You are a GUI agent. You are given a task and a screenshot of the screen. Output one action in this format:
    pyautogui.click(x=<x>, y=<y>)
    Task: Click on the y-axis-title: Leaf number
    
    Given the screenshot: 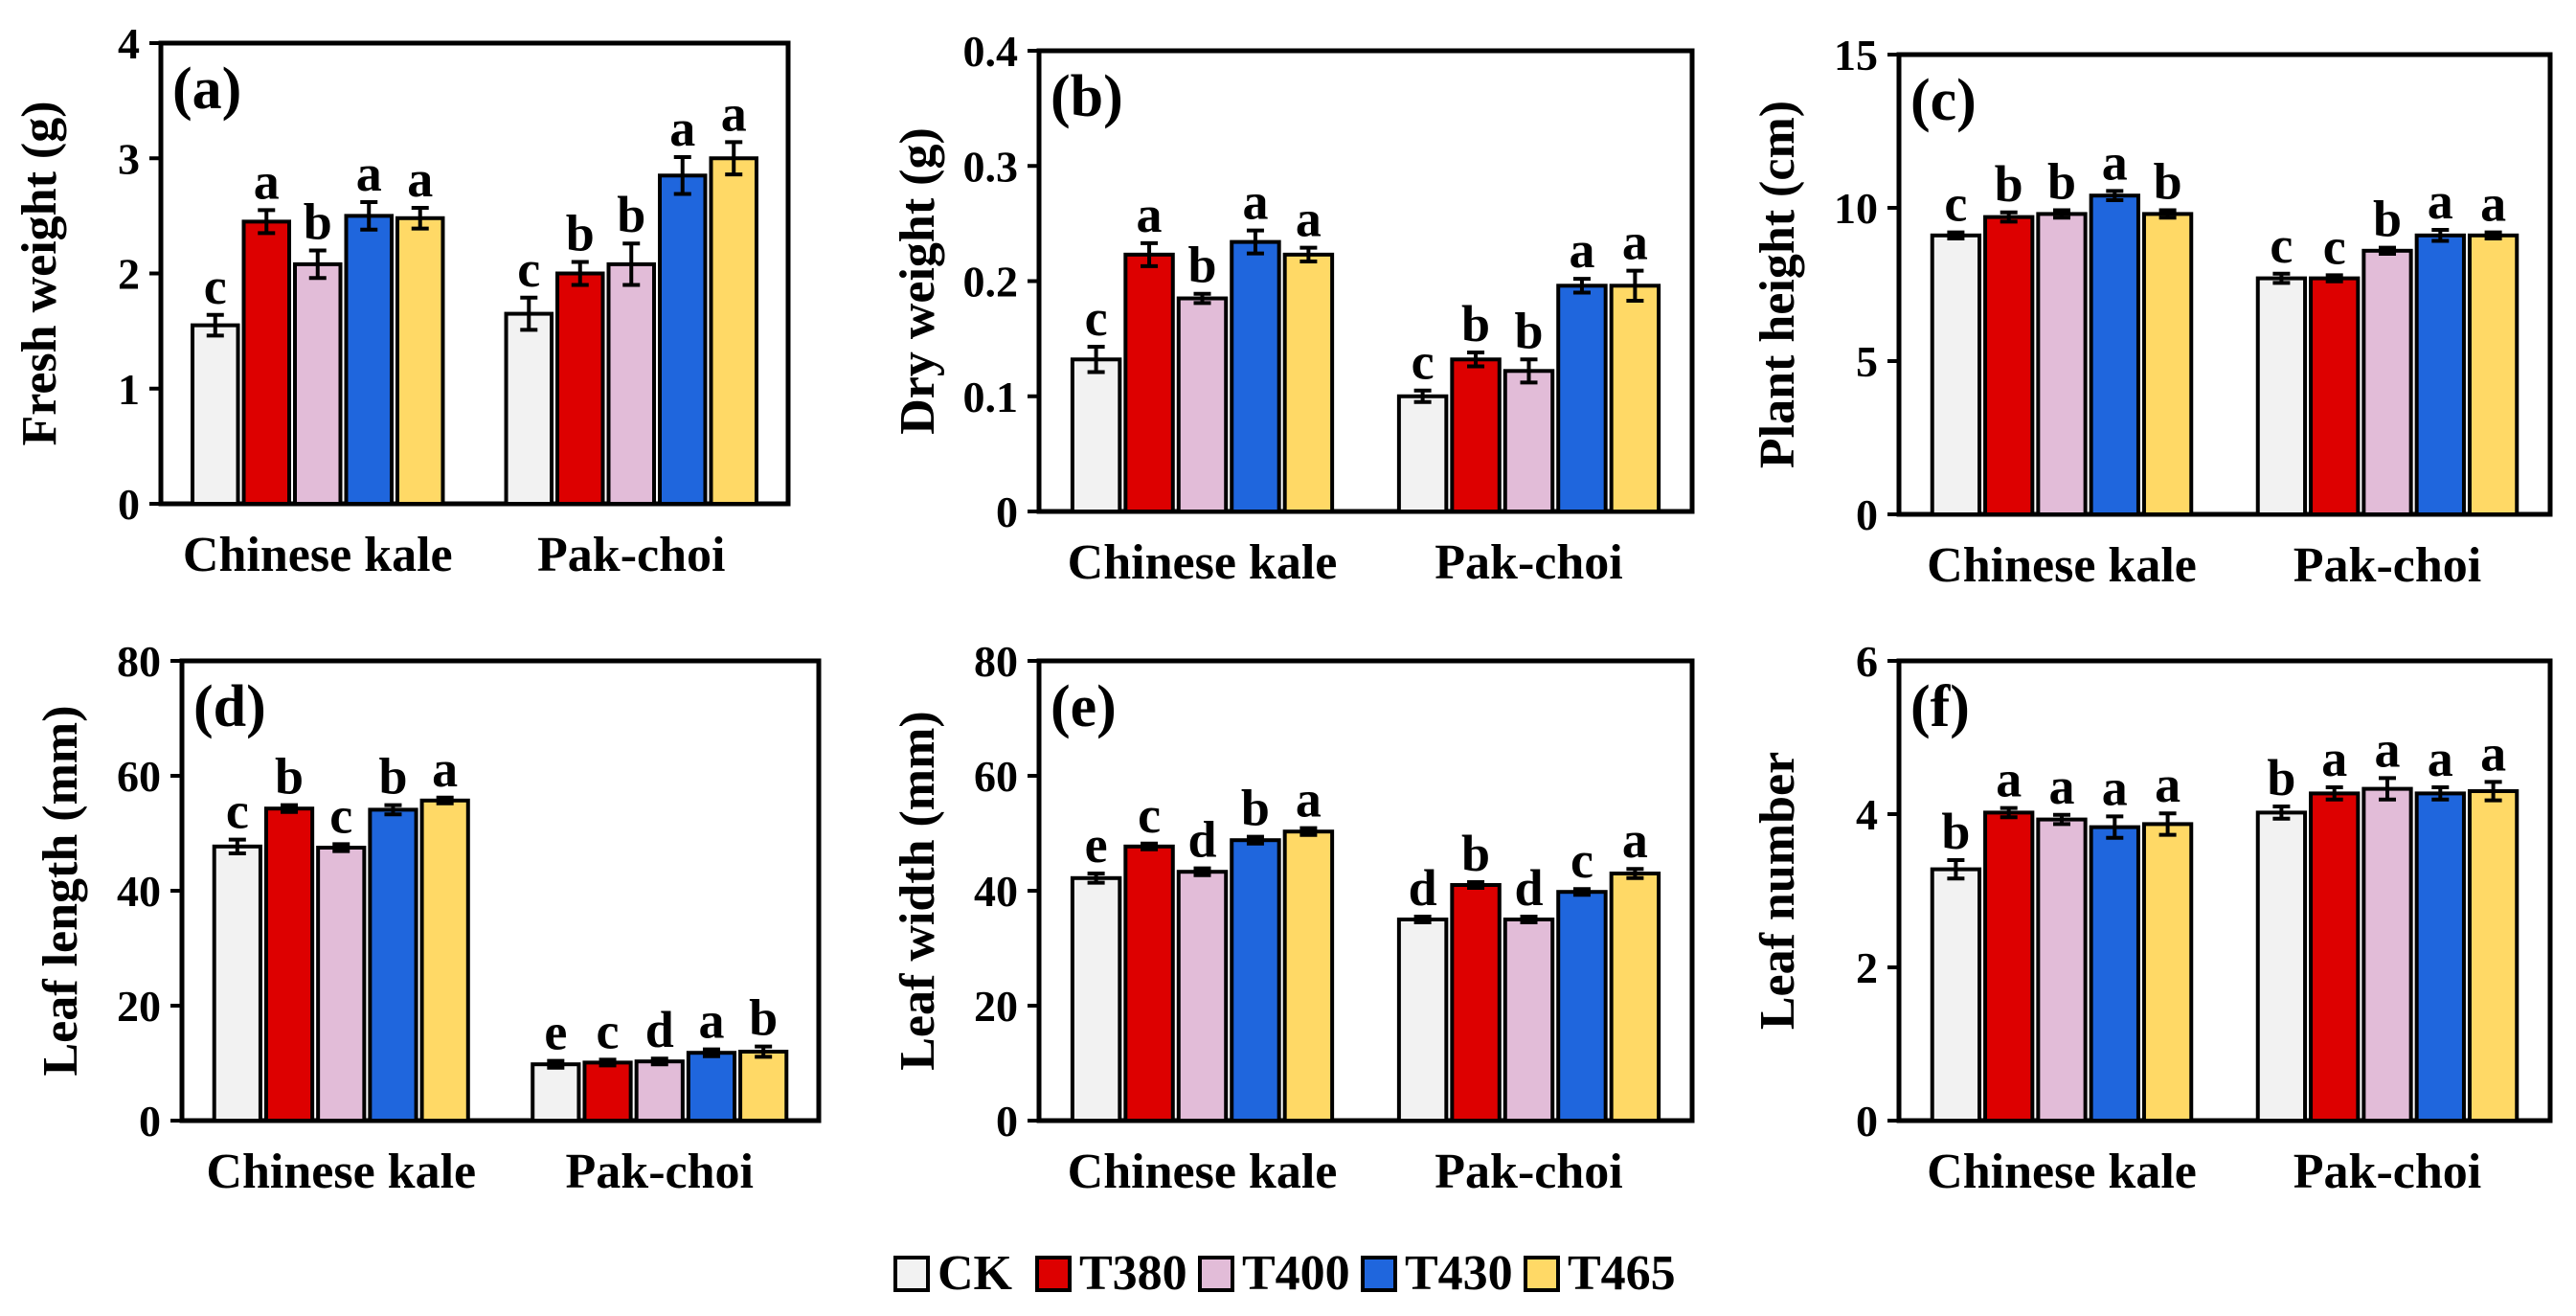 What is the action you would take?
    pyautogui.click(x=1778, y=891)
    